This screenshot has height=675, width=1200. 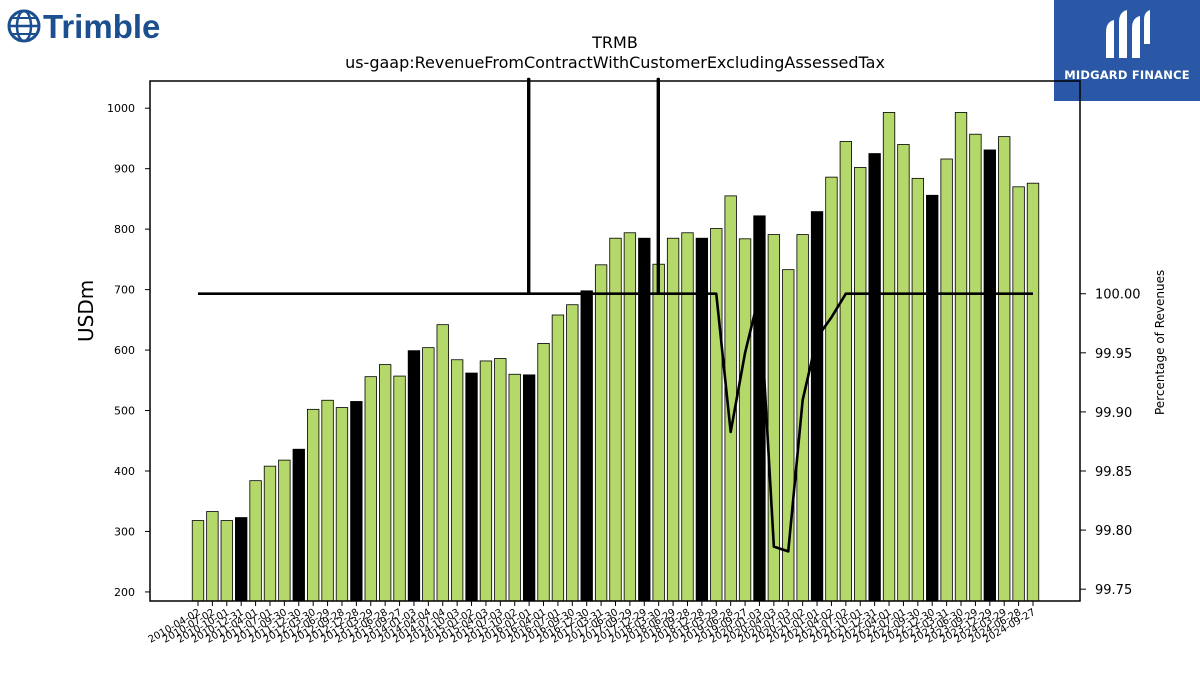 I want to click on y-tick-label: 200, so click(x=124, y=592).